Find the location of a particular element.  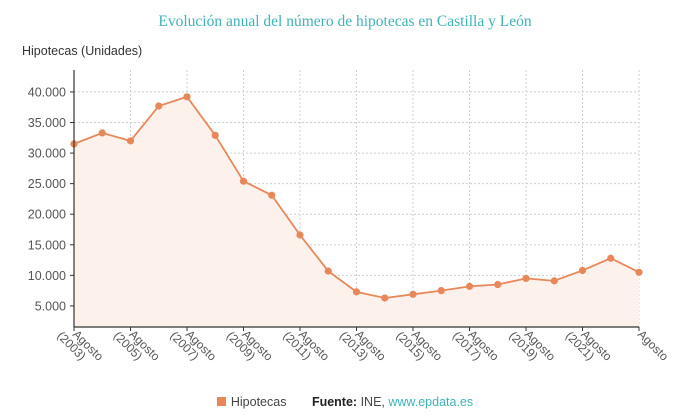

y-tick-label: 15.000 is located at coordinates (47, 245).